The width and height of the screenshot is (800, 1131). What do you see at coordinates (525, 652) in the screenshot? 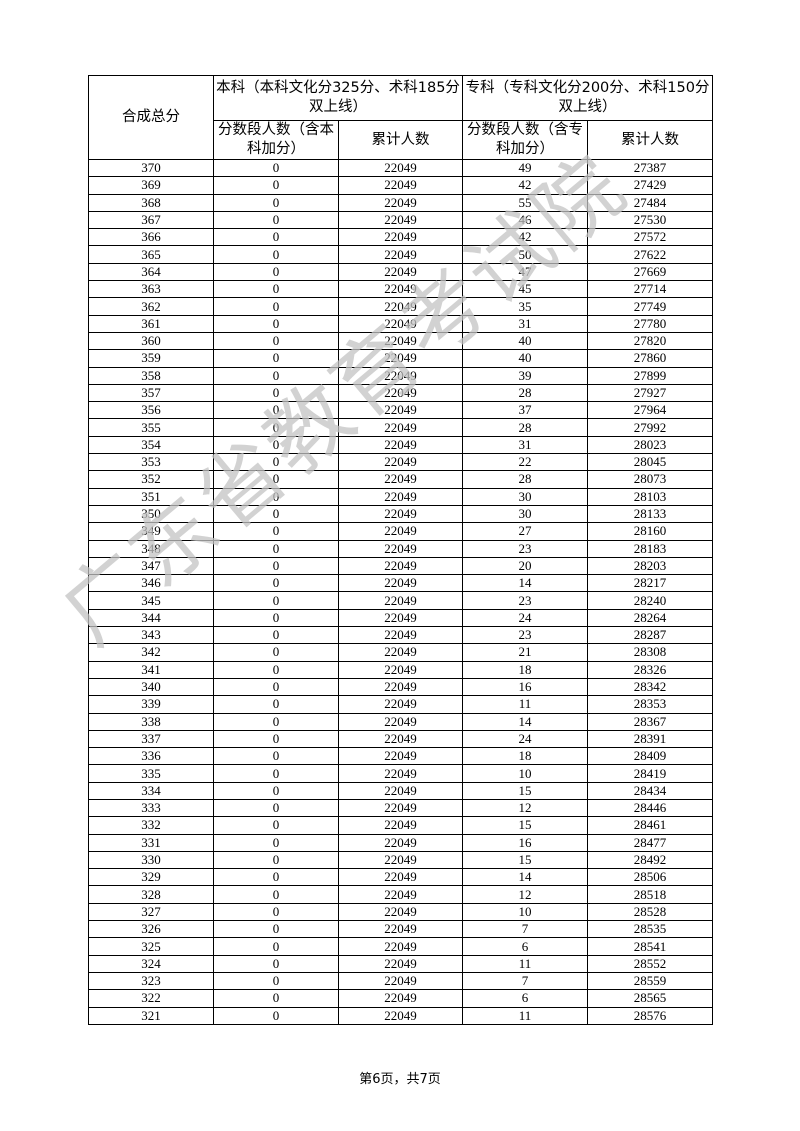
I see `cell-jc-count: 21` at bounding box center [525, 652].